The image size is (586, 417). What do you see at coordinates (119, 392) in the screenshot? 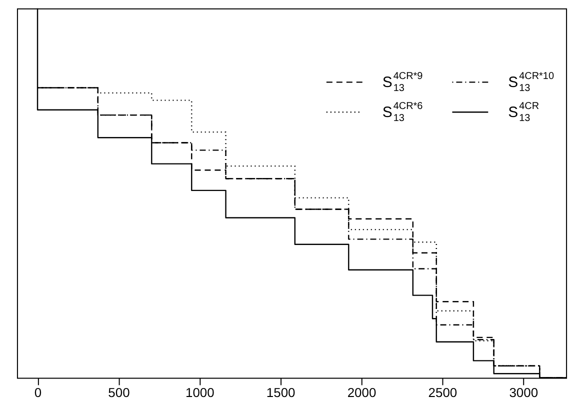
I see `x-tick-label: 500` at bounding box center [119, 392].